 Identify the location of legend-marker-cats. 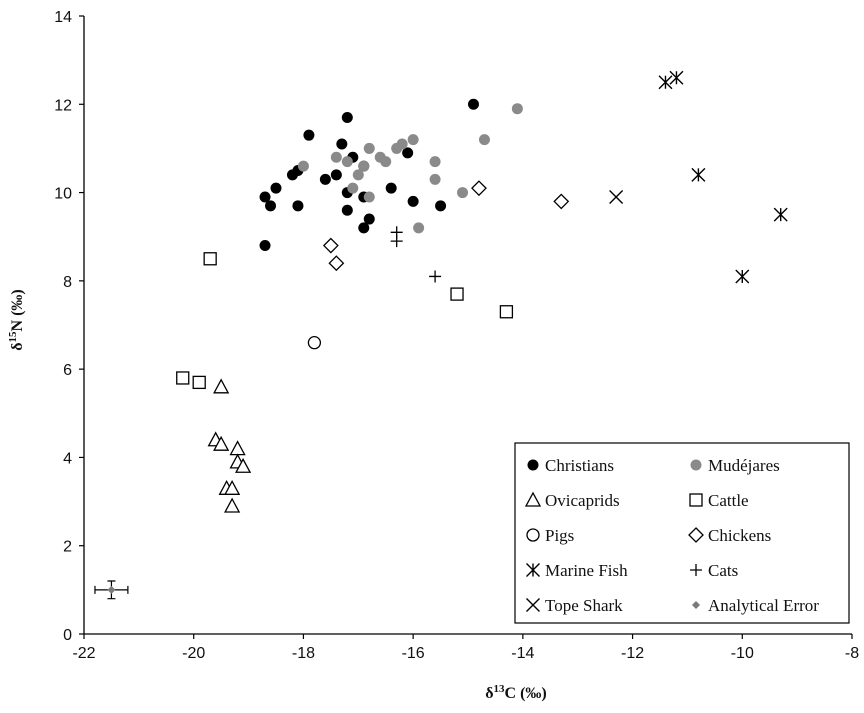
(696, 570).